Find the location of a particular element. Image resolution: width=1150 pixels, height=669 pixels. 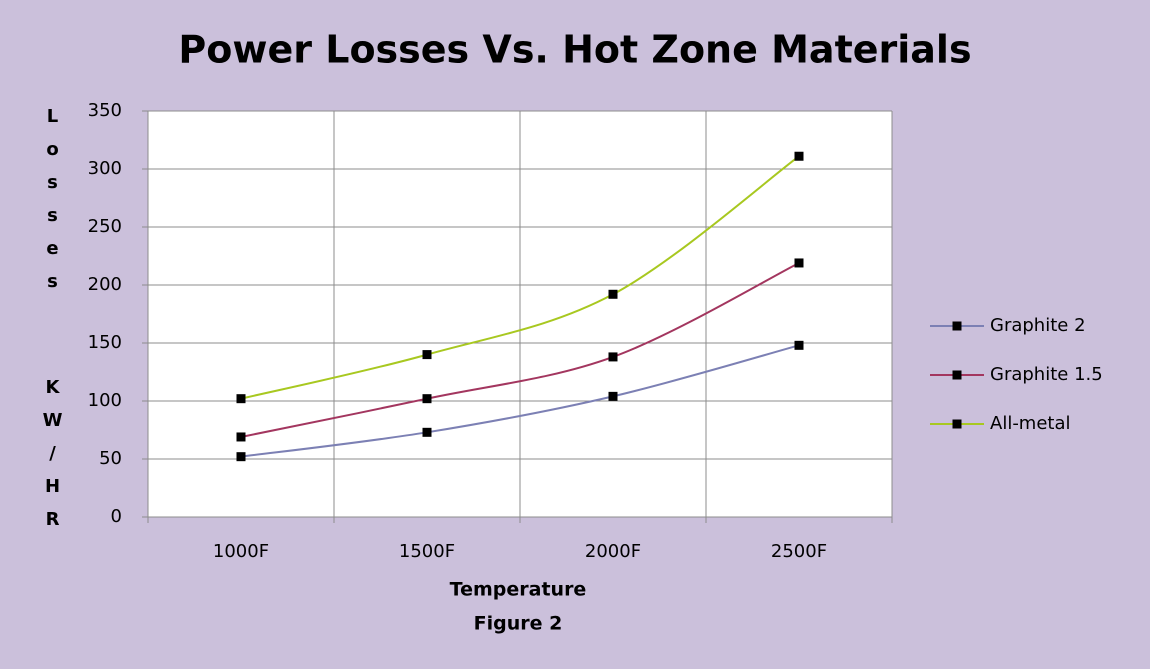

chart-title: Power Losses Vs. Hot Zone Materials is located at coordinates (574, 50).